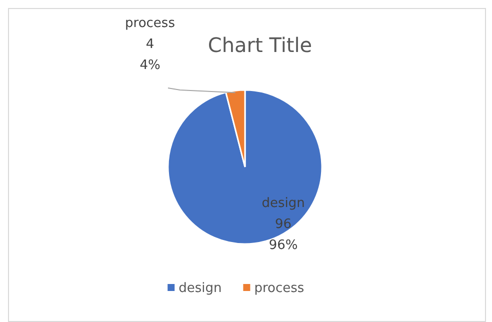 The height and width of the screenshot is (322, 492). I want to click on data-label: design 96 96%, so click(283, 225).